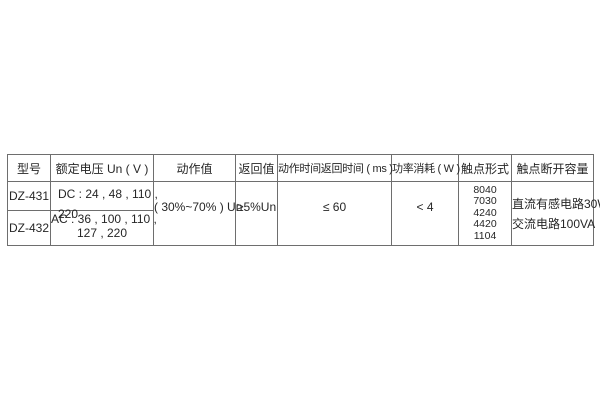 This screenshot has height=400, width=600. I want to click on contact-form-value: 4420, so click(485, 224).